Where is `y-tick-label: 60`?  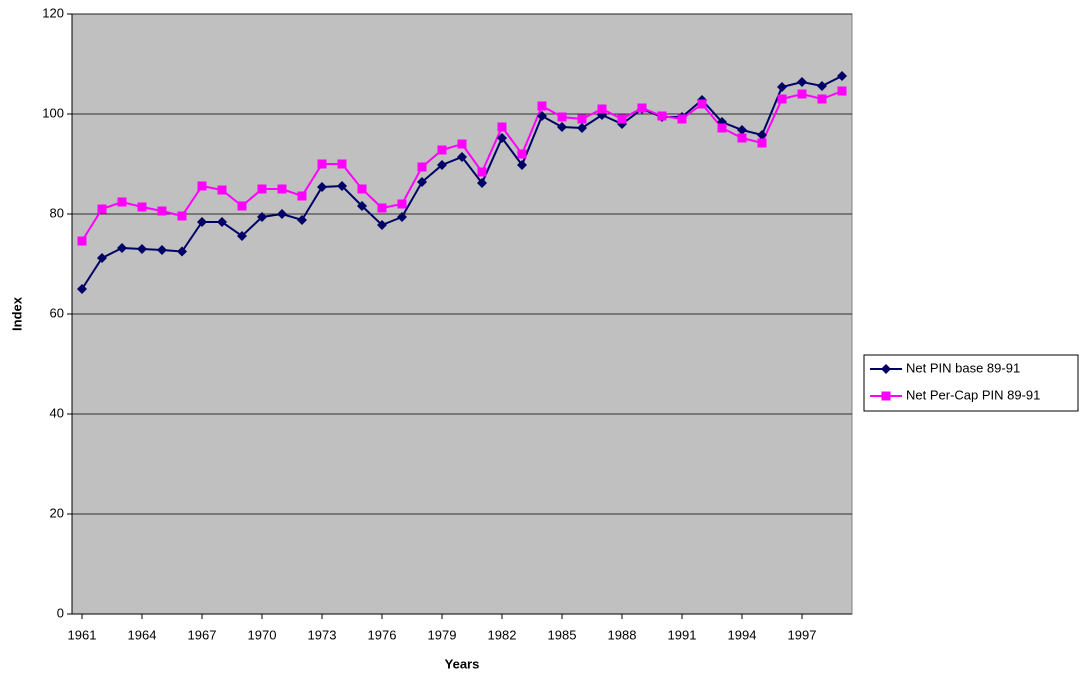
y-tick-label: 60 is located at coordinates (57, 312).